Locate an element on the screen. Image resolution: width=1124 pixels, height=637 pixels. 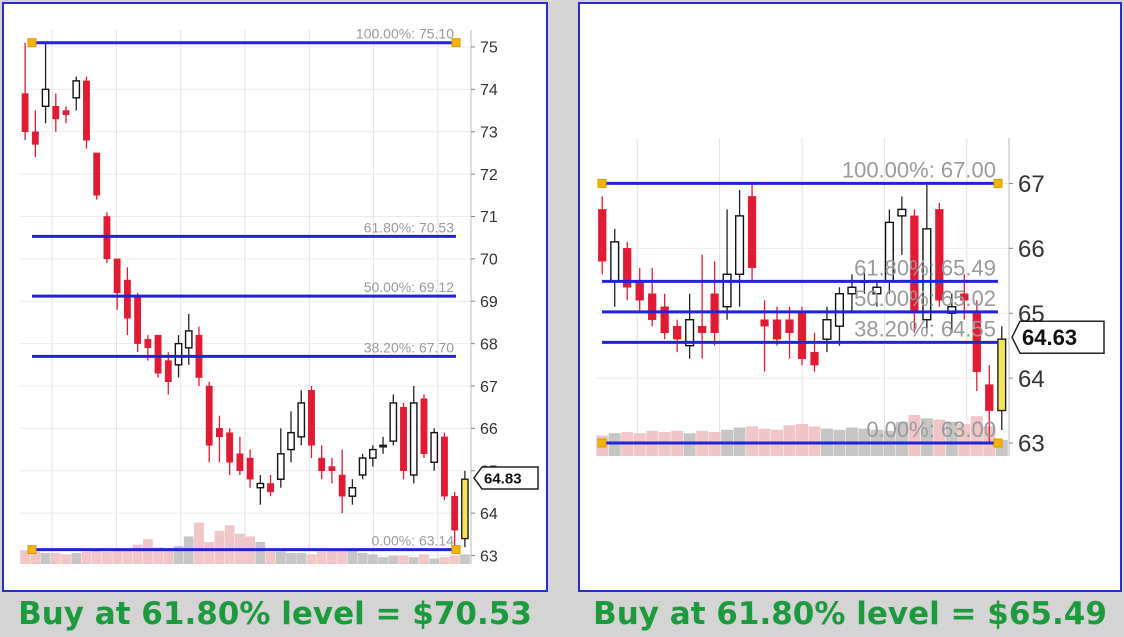
last-price-label: 64.83 is located at coordinates (503, 478).